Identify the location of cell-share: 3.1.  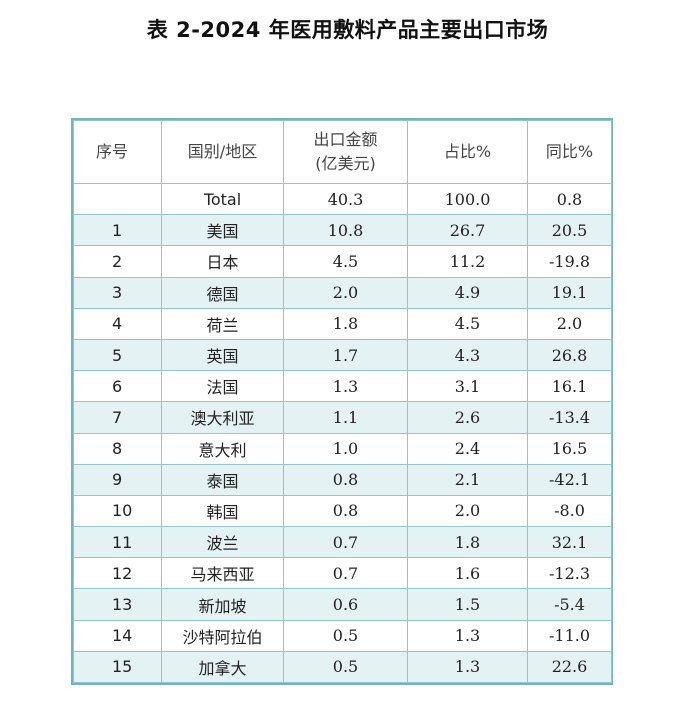
(467, 386).